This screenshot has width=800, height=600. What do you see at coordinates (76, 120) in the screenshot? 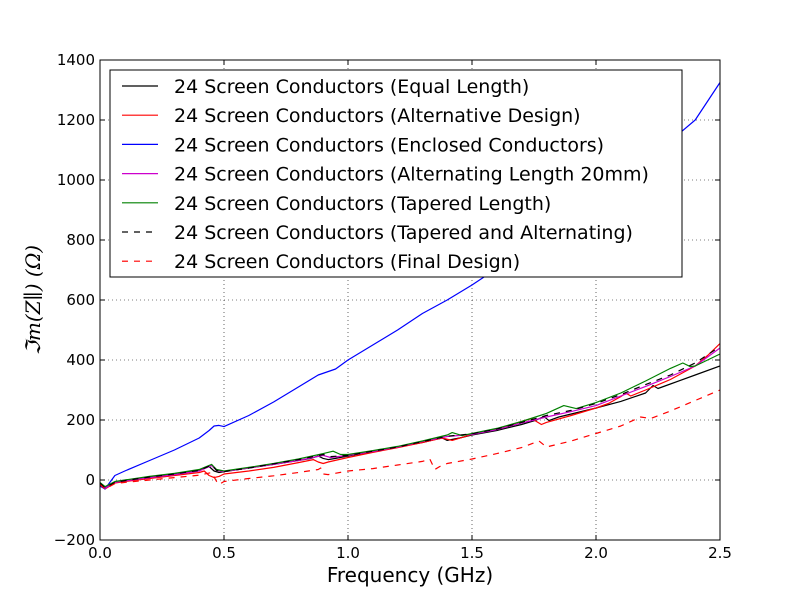
I see `y-tick-label: 1200` at bounding box center [76, 120].